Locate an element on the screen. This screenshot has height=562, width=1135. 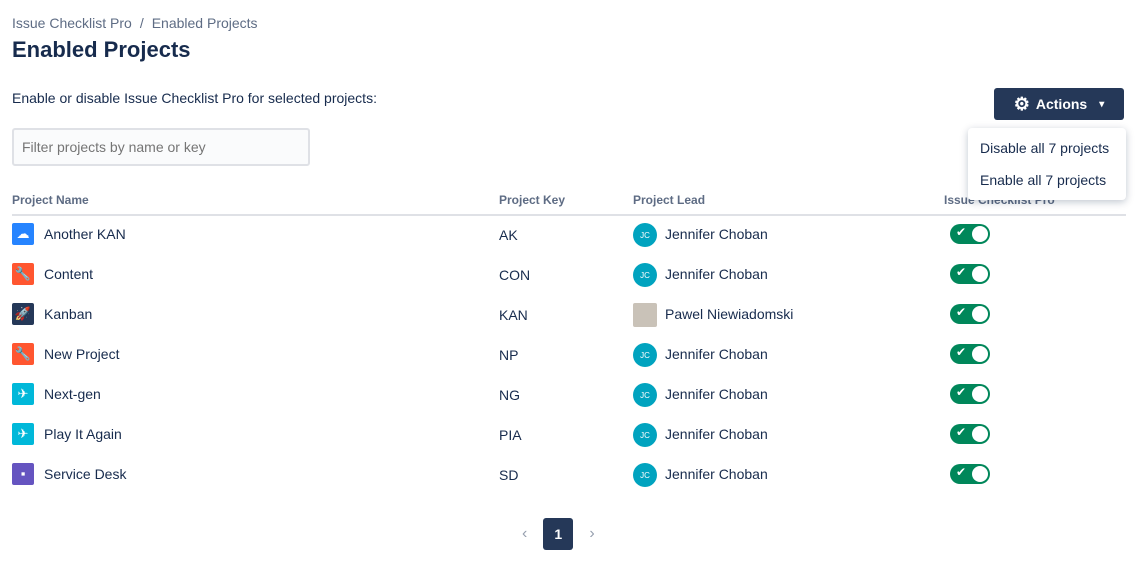
column-project-key: Project Key is located at coordinates (532, 200).